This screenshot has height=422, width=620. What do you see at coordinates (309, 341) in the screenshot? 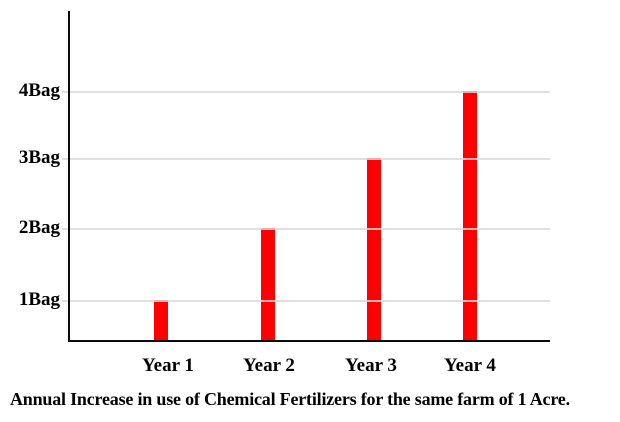
I see `x-axis-line` at bounding box center [309, 341].